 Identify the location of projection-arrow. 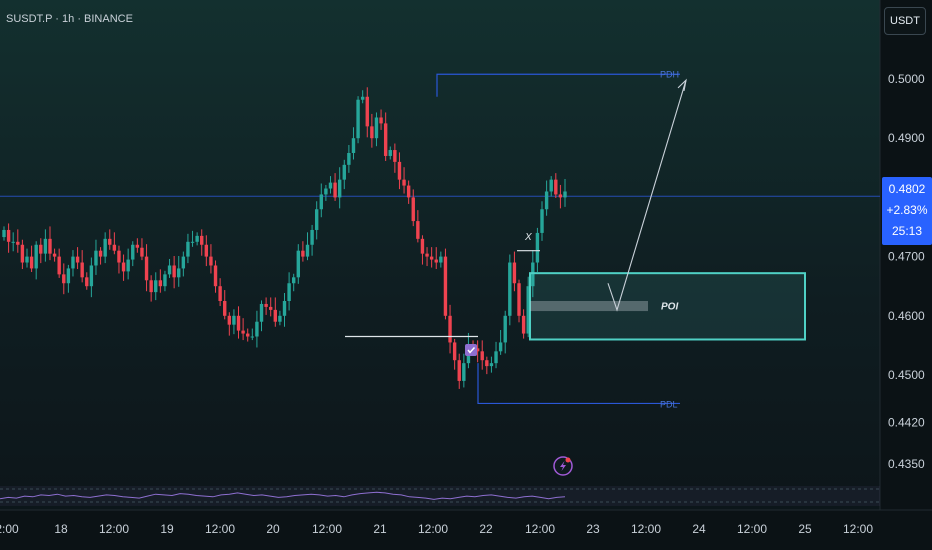
(647, 196).